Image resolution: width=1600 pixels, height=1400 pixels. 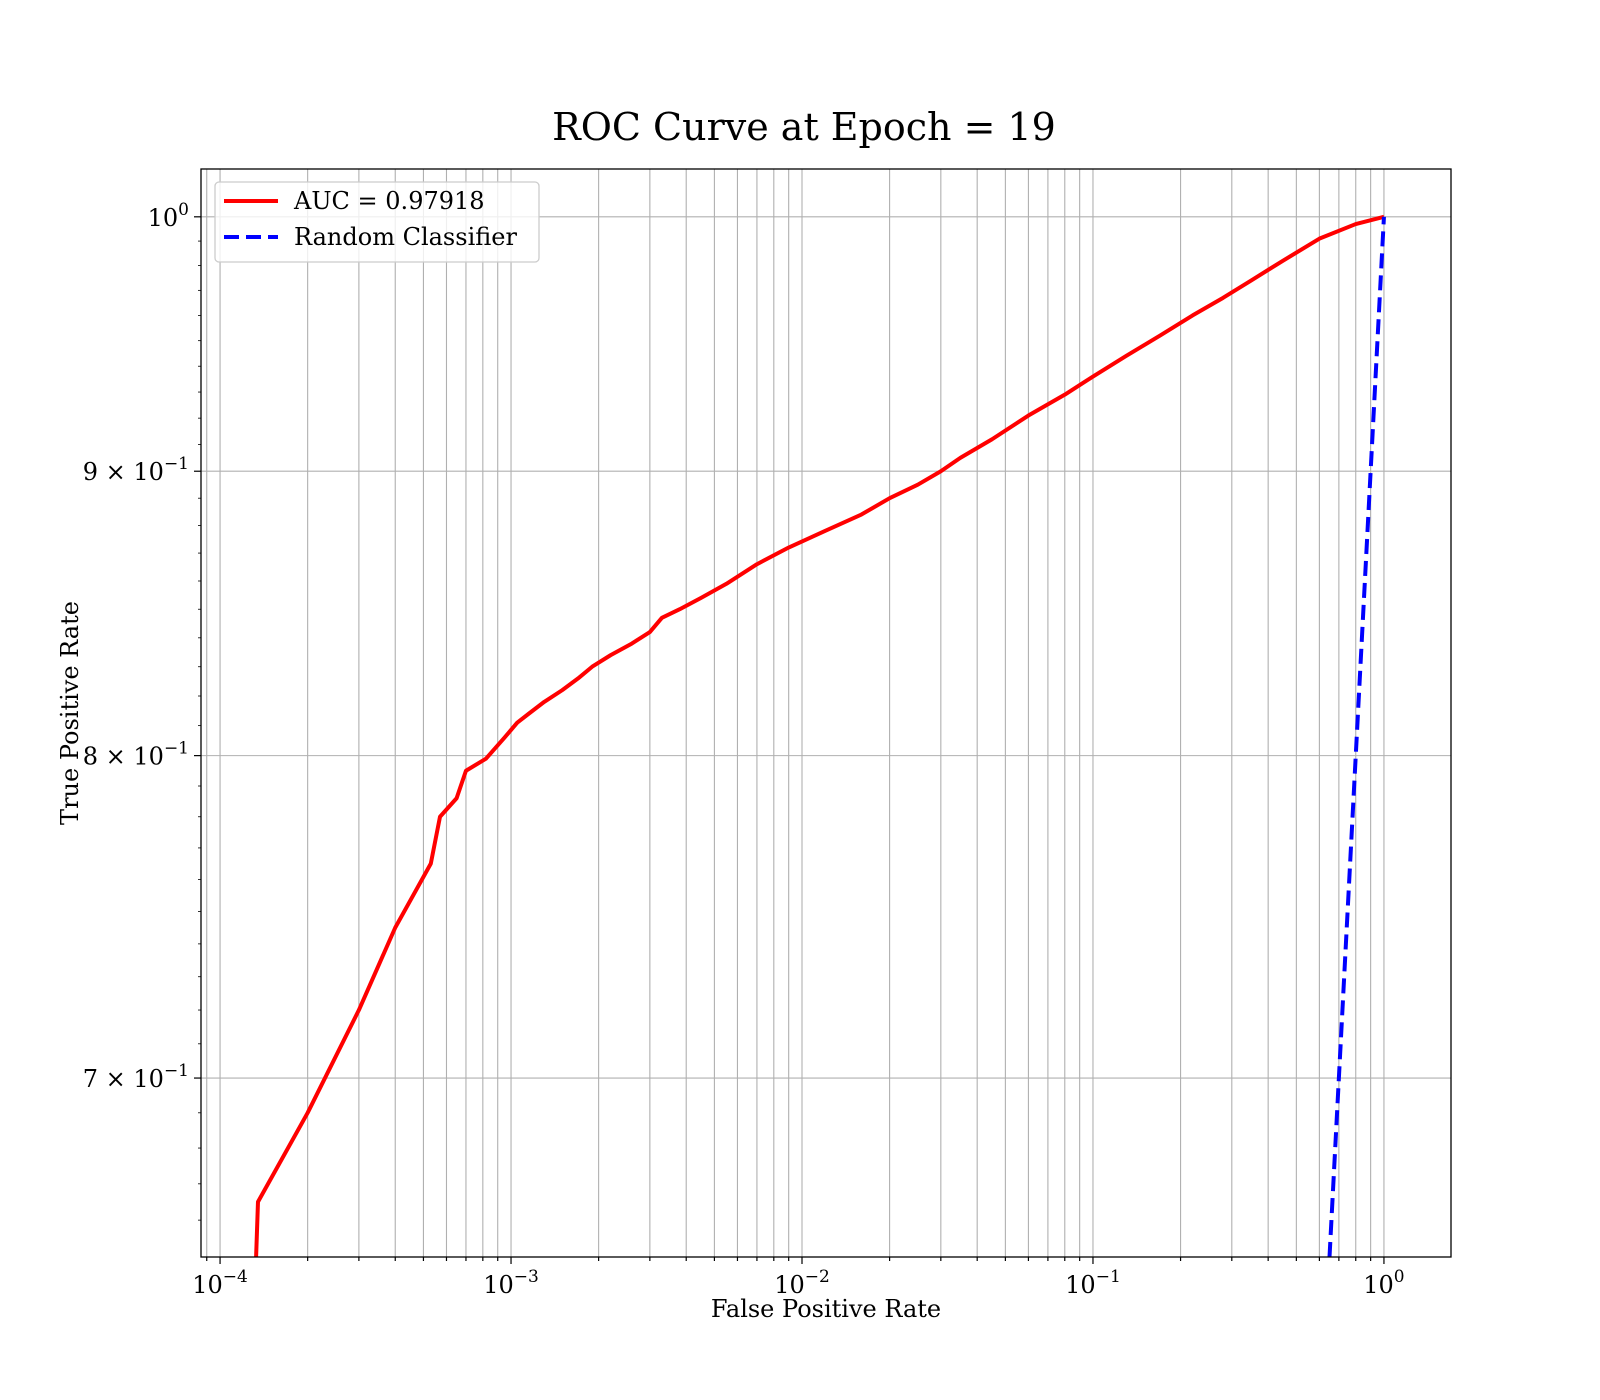 What do you see at coordinates (826, 1309) in the screenshot?
I see `x-axis-label: False Positive Rate` at bounding box center [826, 1309].